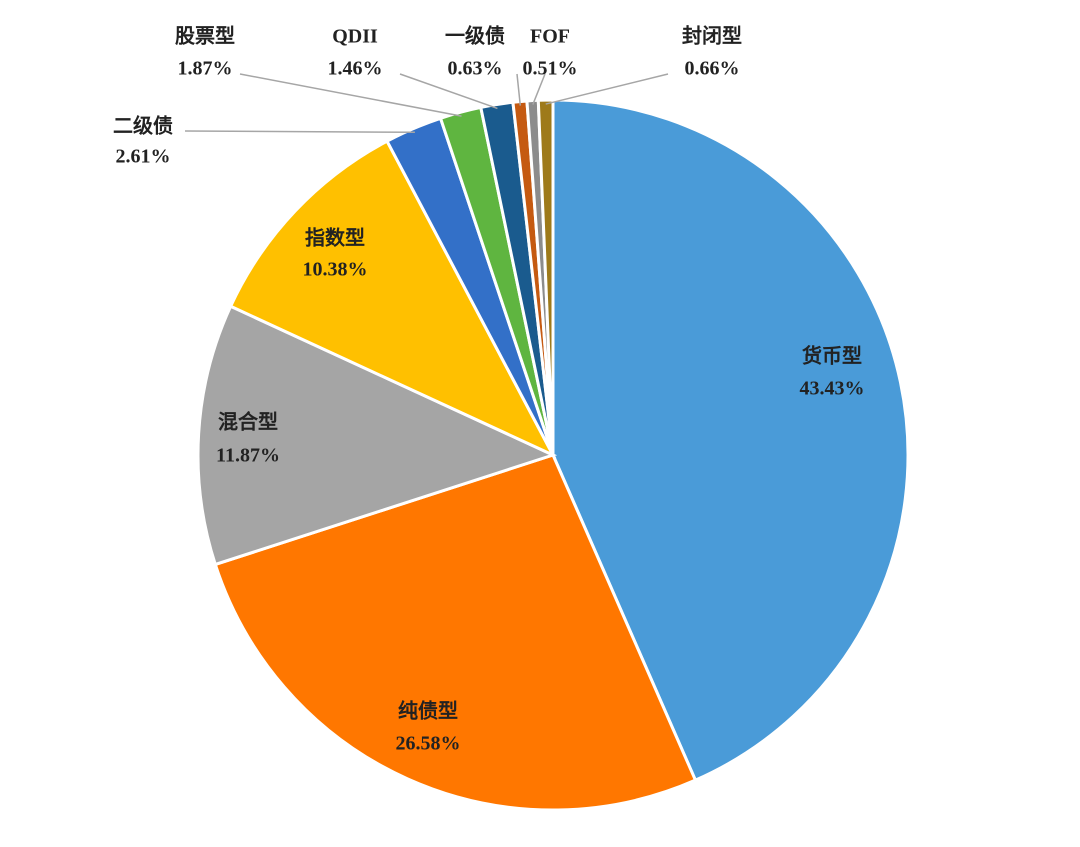 Image resolution: width=1080 pixels, height=847 pixels. Describe the element at coordinates (550, 37) in the screenshot. I see `slice-label: FOF` at that location.